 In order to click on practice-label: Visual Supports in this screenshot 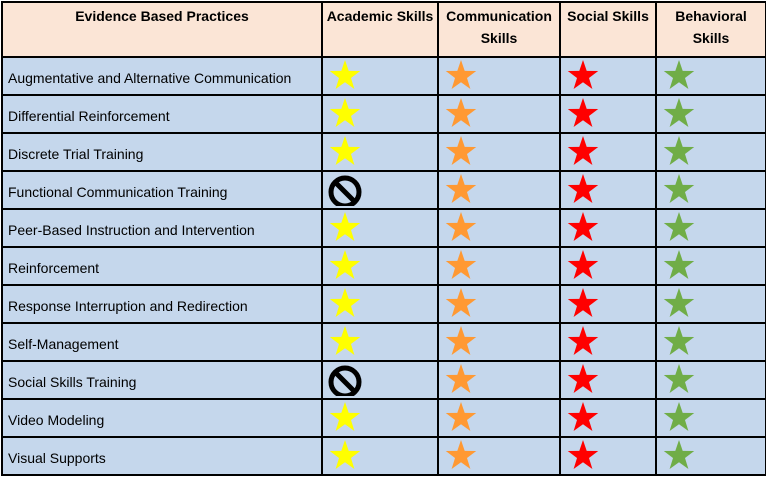, I will do `click(57, 458)`.